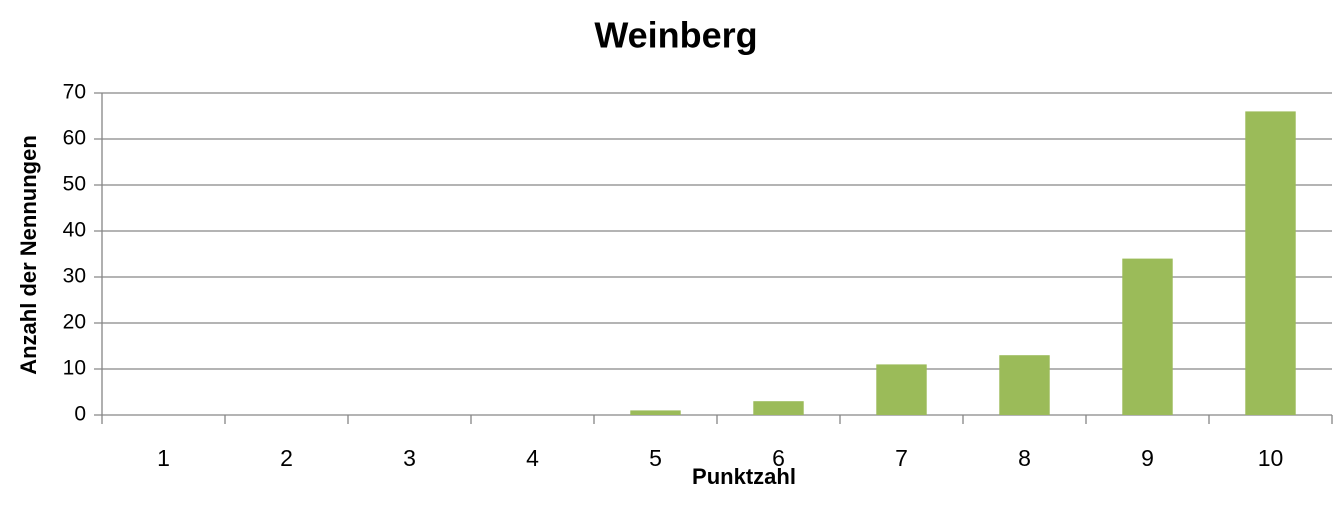 The image size is (1334, 520). Describe the element at coordinates (74, 276) in the screenshot. I see `y-tick-label: 30` at that location.